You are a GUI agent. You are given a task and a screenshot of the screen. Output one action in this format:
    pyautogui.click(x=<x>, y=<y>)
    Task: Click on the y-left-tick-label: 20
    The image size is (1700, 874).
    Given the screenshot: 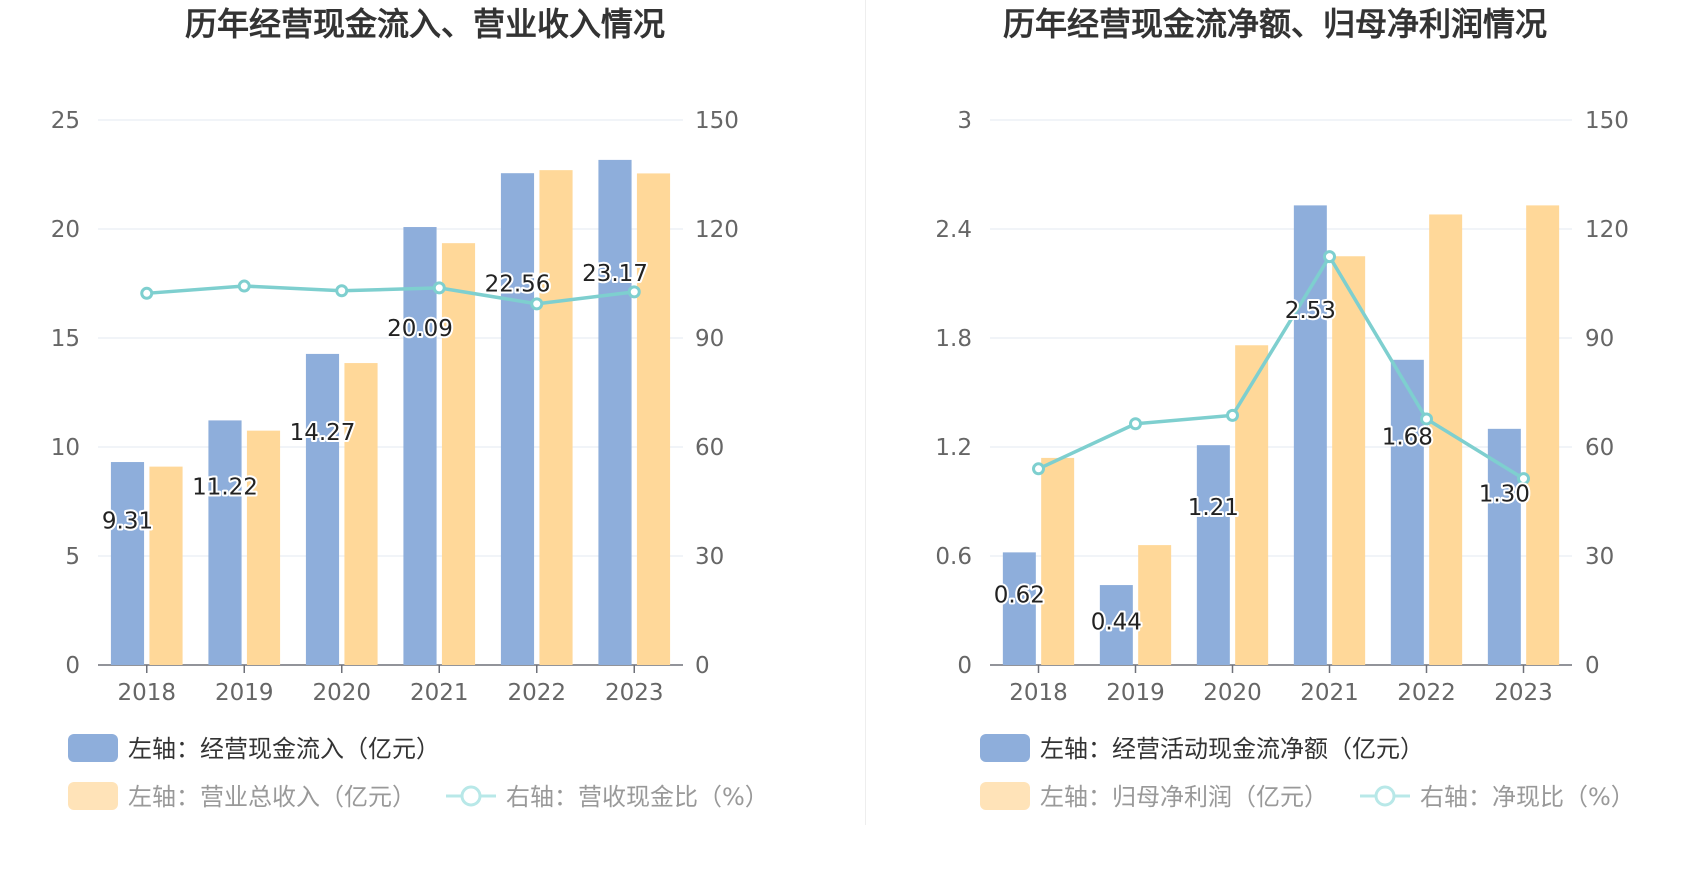 What is the action you would take?
    pyautogui.click(x=65, y=230)
    